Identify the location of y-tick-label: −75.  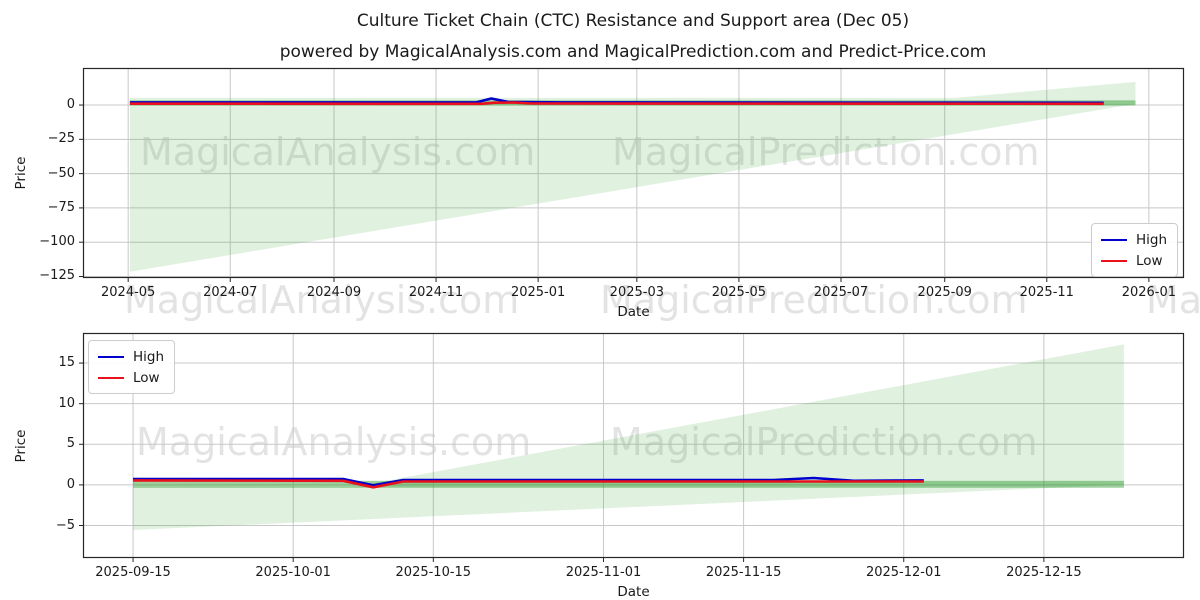
(61, 207).